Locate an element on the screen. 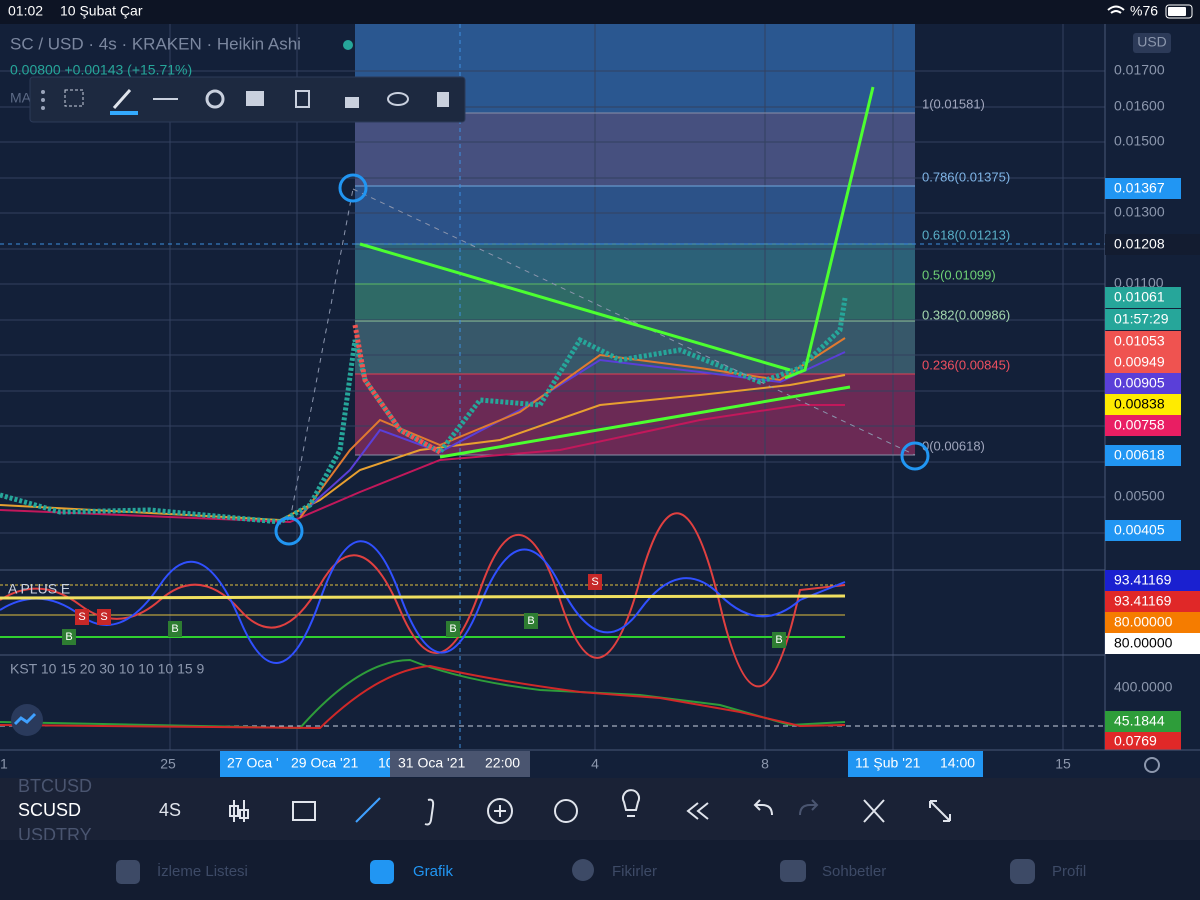 The height and width of the screenshot is (900, 1200). add-plus is located at coordinates (500, 811).